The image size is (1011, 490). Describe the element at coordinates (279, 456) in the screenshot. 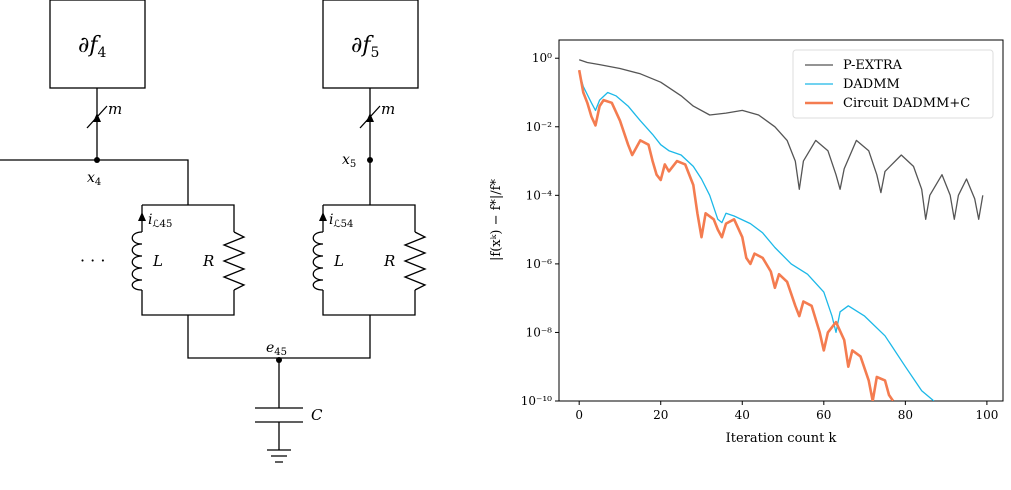

I see `ground` at that location.